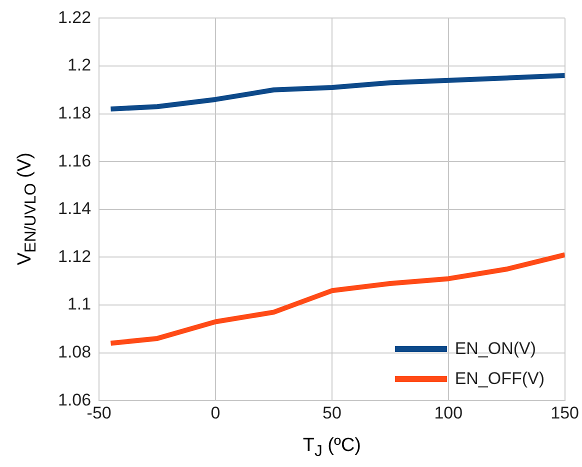 Image resolution: width=582 pixels, height=467 pixels. Describe the element at coordinates (332, 412) in the screenshot. I see `x-tick-label: 50` at that location.